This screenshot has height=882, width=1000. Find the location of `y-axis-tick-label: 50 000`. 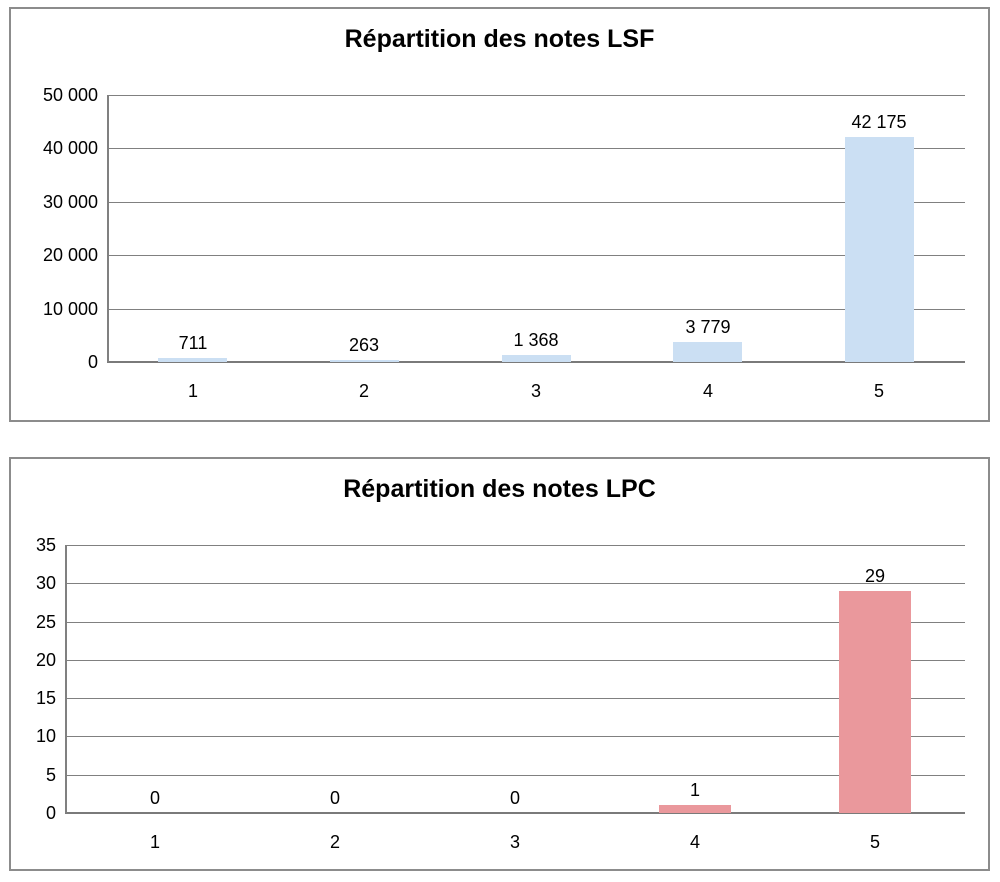

y-axis-tick-label: 50 000 is located at coordinates (70, 95).